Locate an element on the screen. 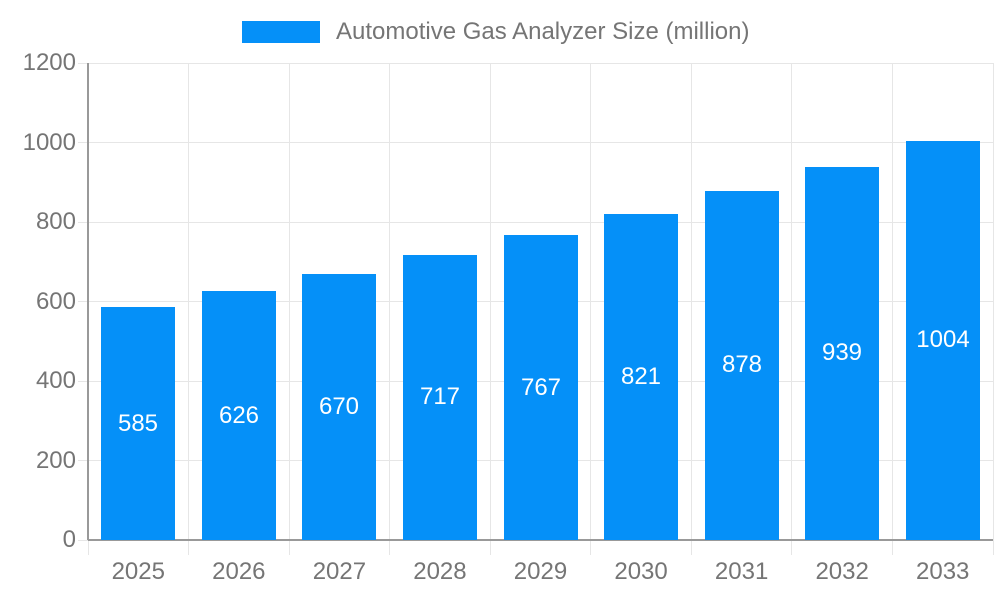  bar: 821 is located at coordinates (641, 376).